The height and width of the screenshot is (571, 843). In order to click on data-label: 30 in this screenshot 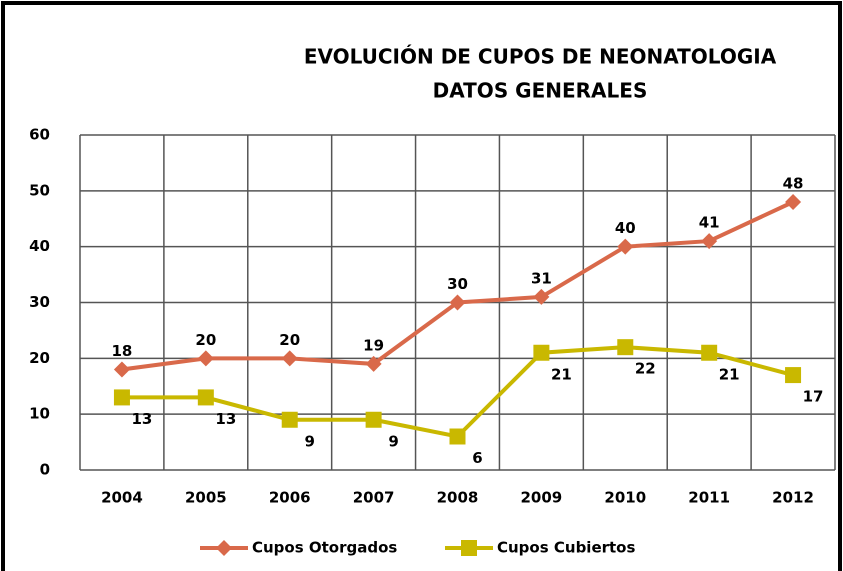, I will do `click(457, 284)`.